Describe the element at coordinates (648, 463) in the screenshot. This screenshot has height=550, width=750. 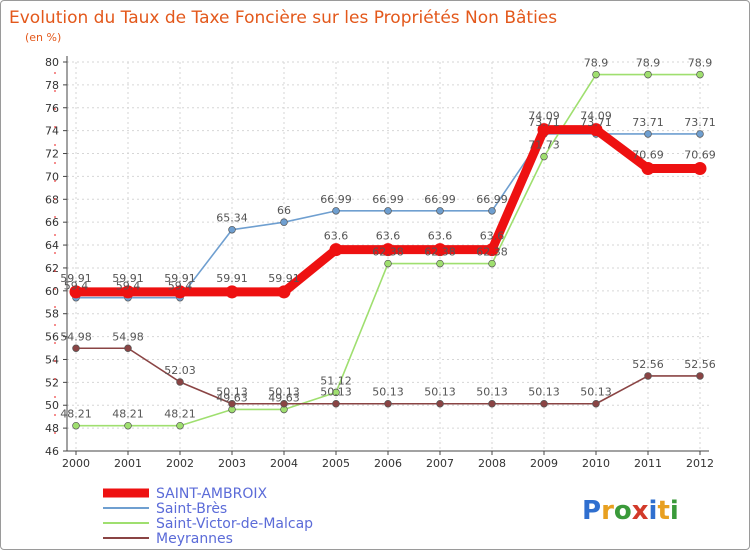
I see `x-tick-label-2011: 2011` at that location.